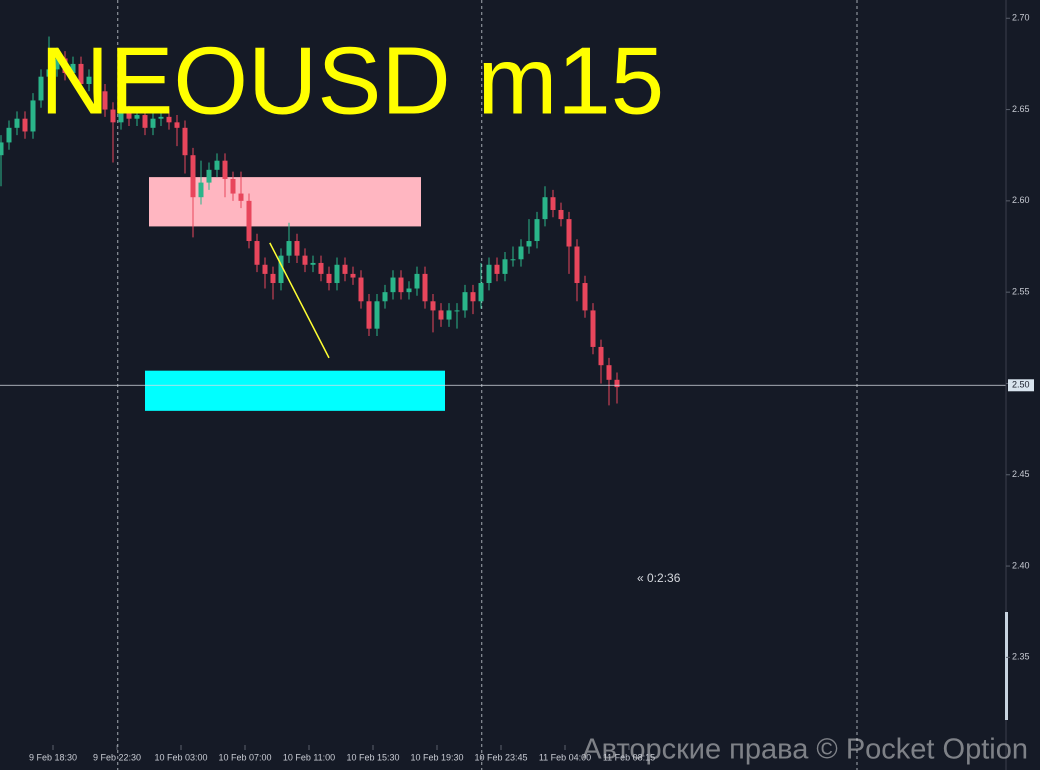  Describe the element at coordinates (1006, 666) in the screenshot. I see `scroll-bar` at that location.